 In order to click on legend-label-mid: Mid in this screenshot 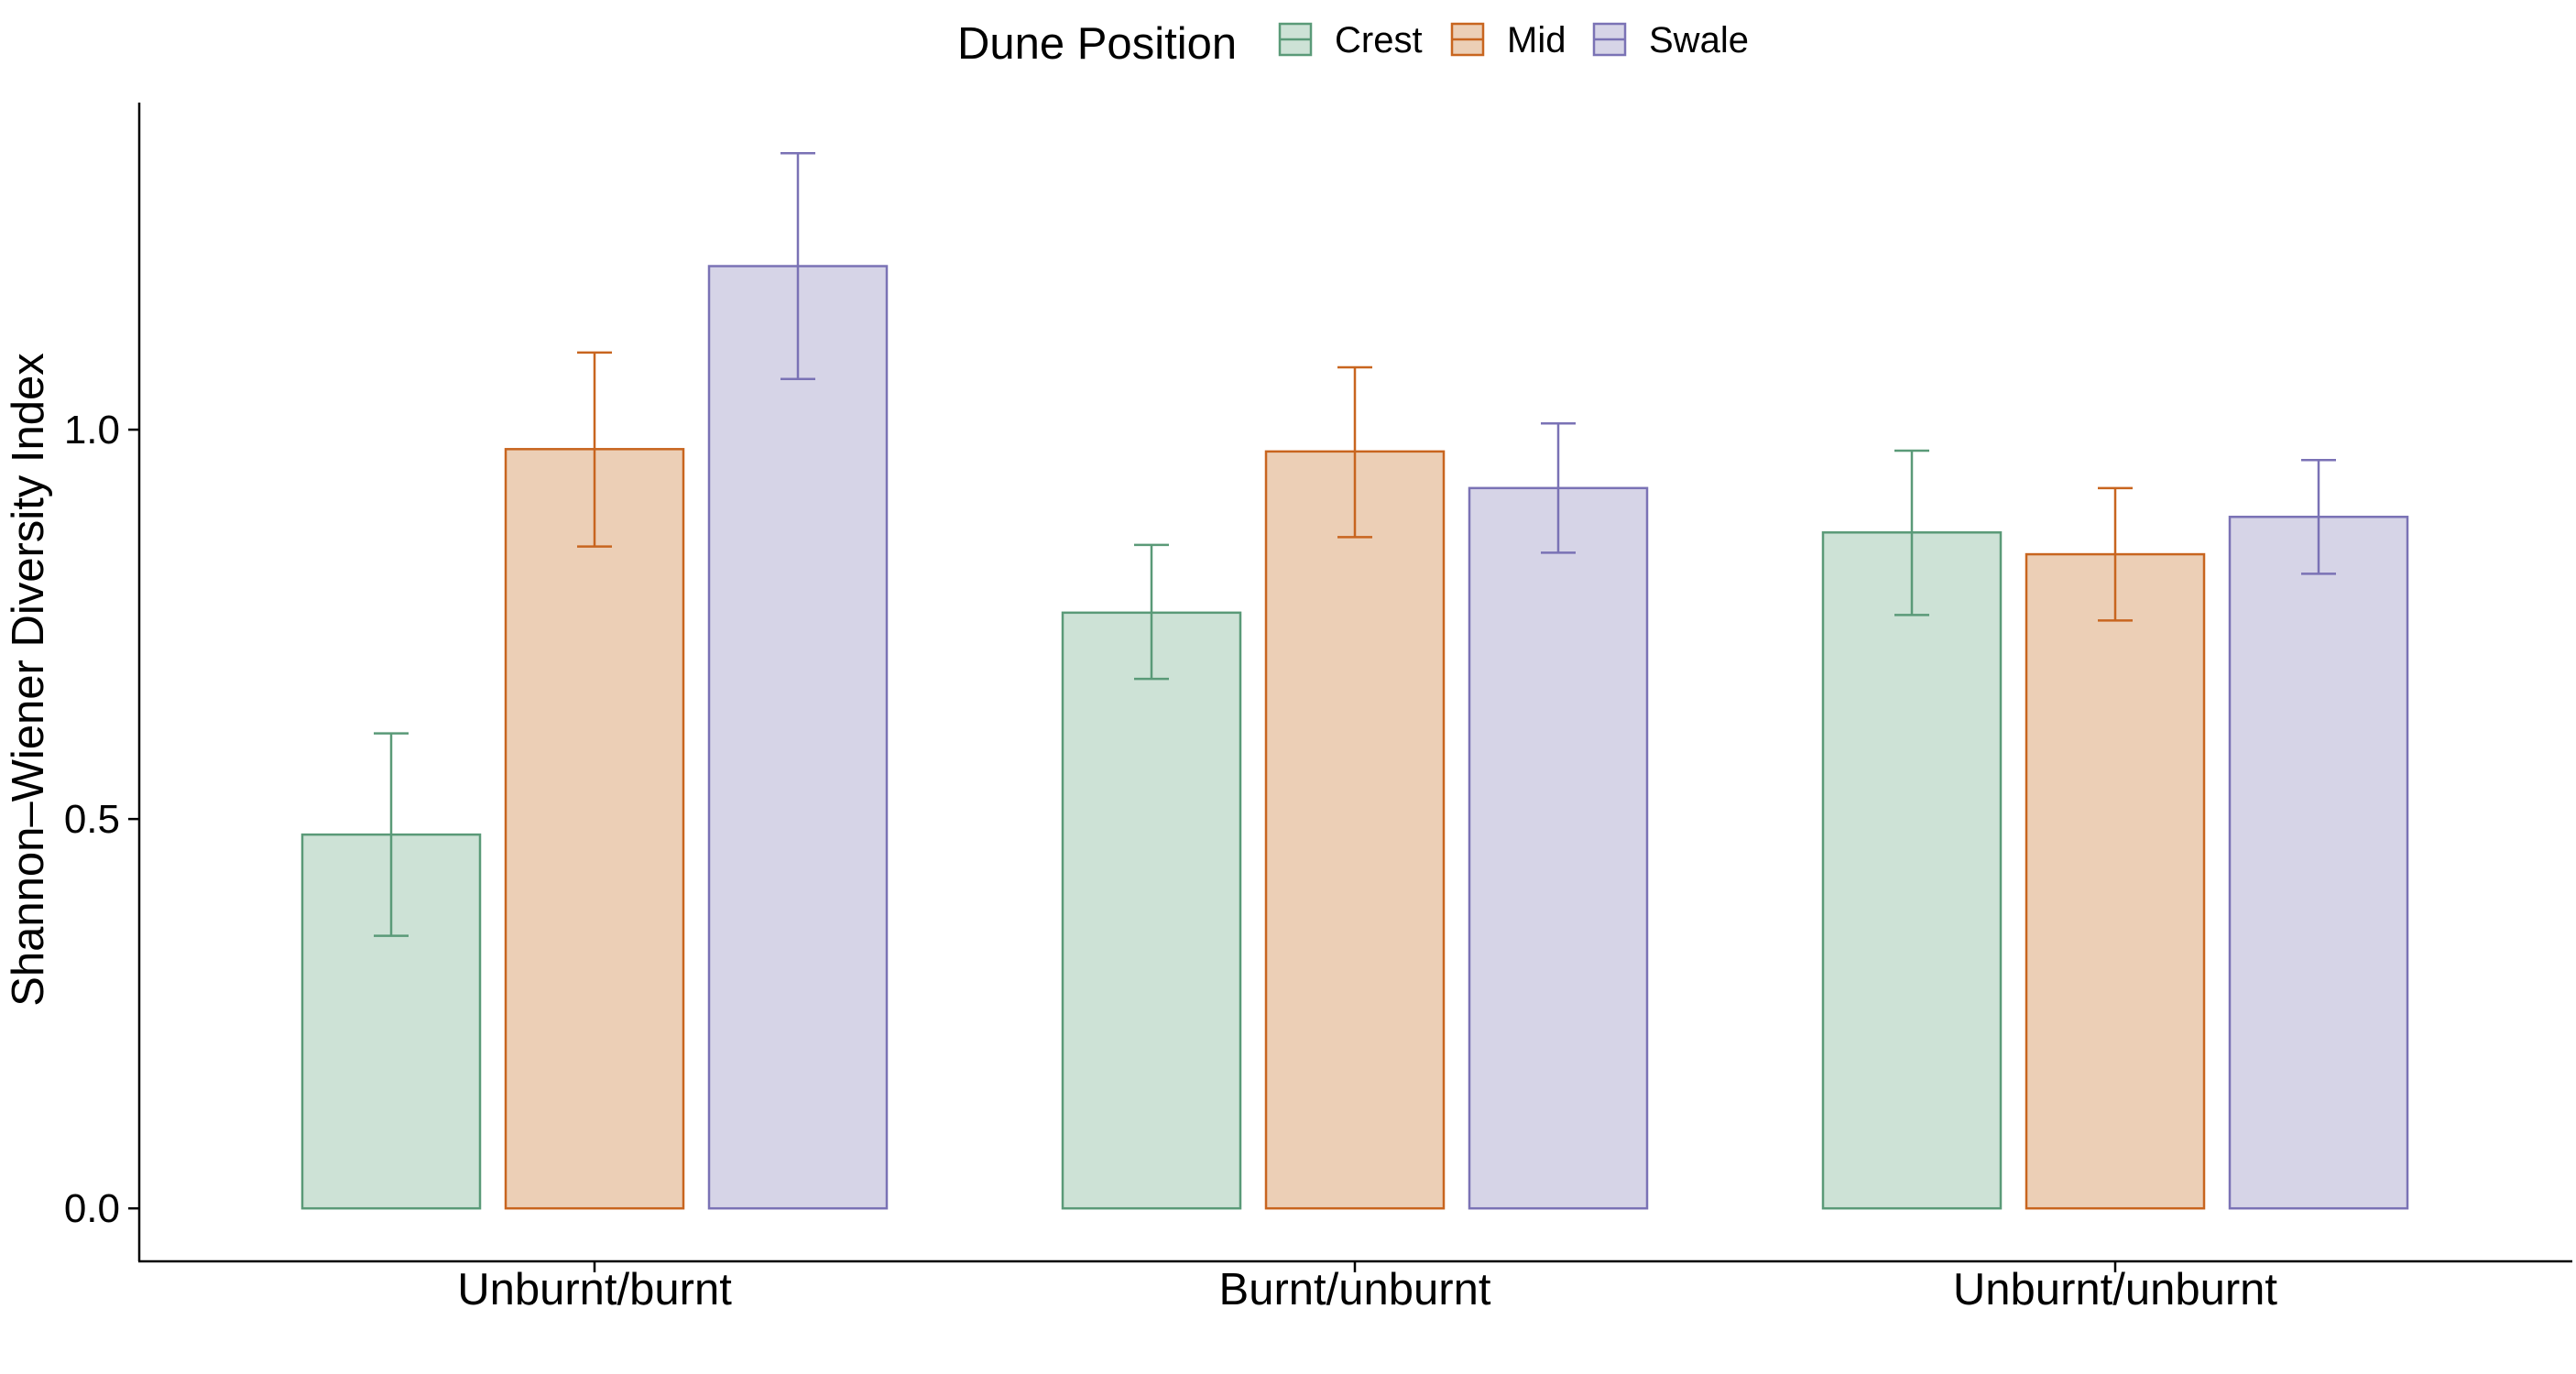, I will do `click(1537, 40)`.